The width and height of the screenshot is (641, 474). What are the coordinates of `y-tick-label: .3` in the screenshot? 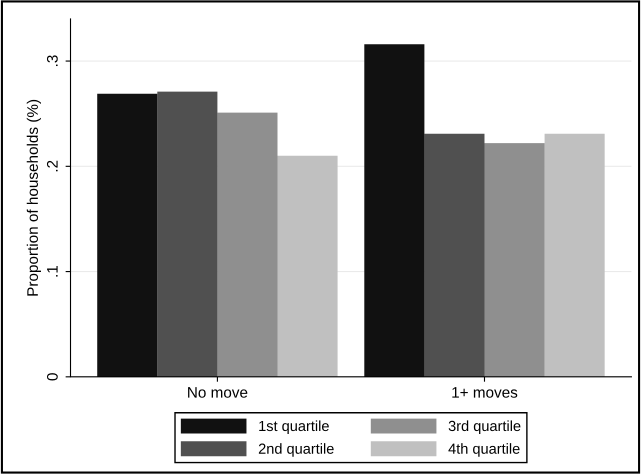 It's located at (52, 60).